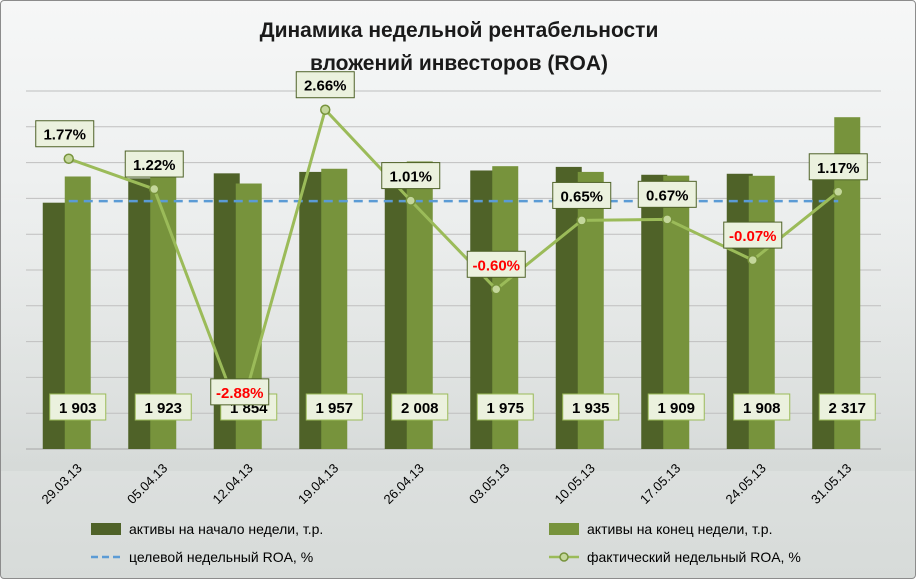 This screenshot has width=916, height=579. I want to click on roa-value-label: 1.77%, so click(64, 135).